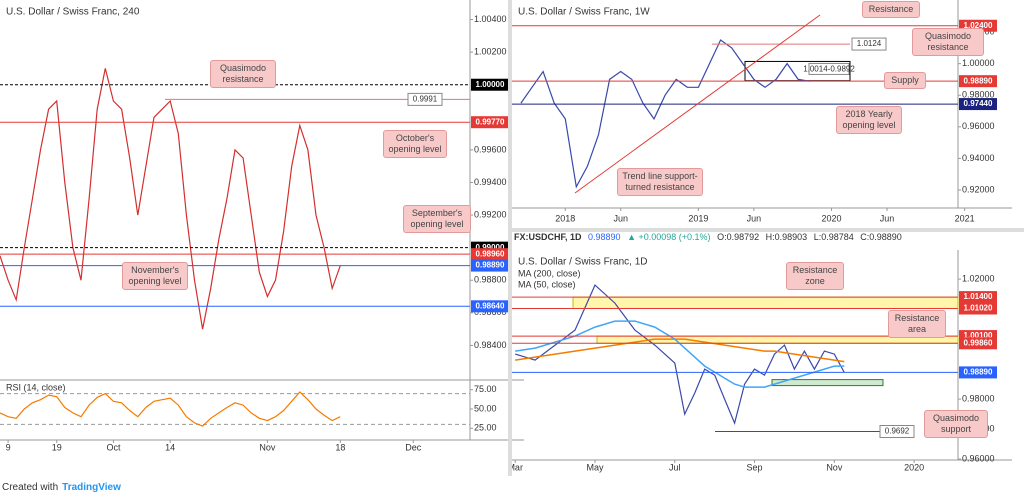 The image size is (1024, 500). What do you see at coordinates (595, 467) in the screenshot?
I see `x-tick-label: May` at bounding box center [595, 467].